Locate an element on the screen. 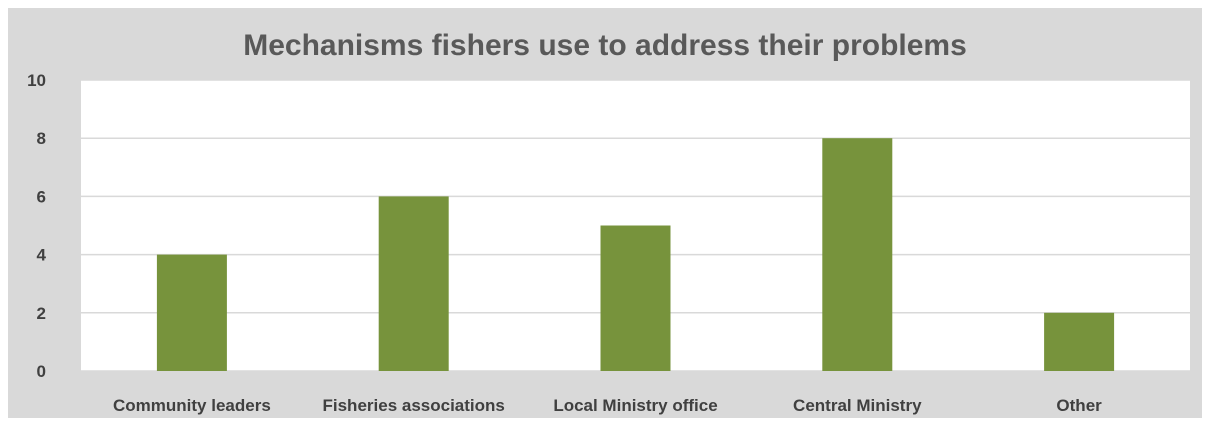 Image resolution: width=1210 pixels, height=426 pixels. y-tick-label: 10 is located at coordinates (36, 80).